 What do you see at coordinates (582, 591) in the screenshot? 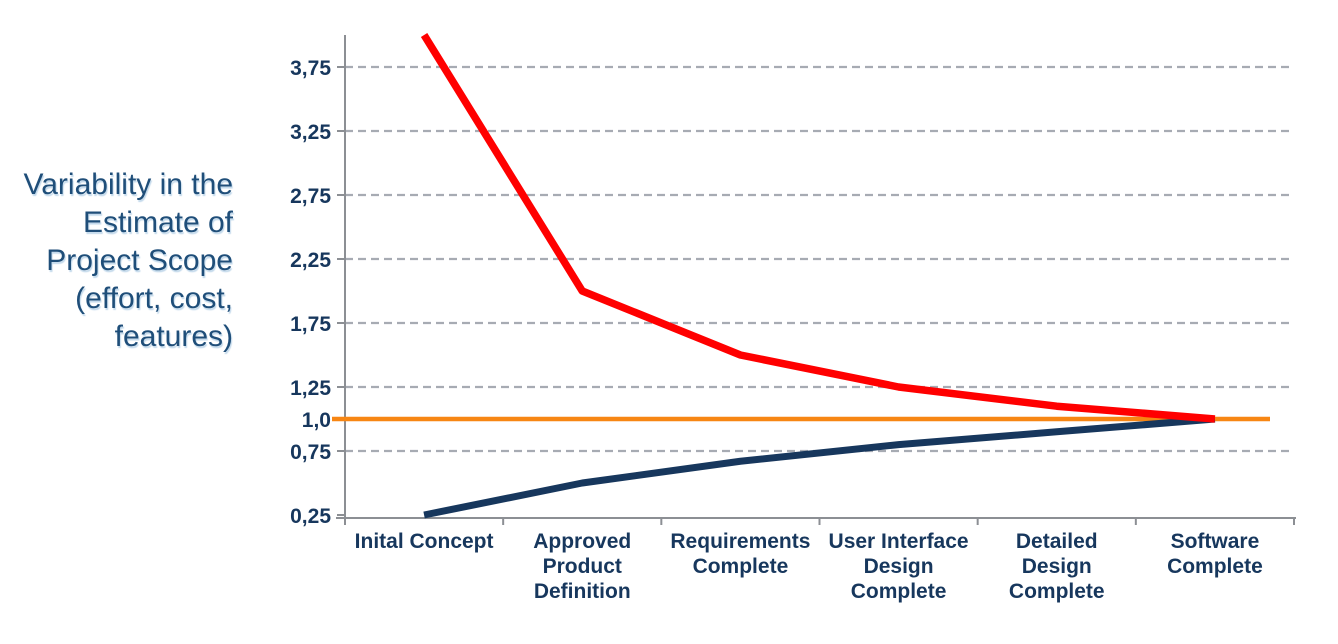
I see `x-category-label-line: Definition` at bounding box center [582, 591].